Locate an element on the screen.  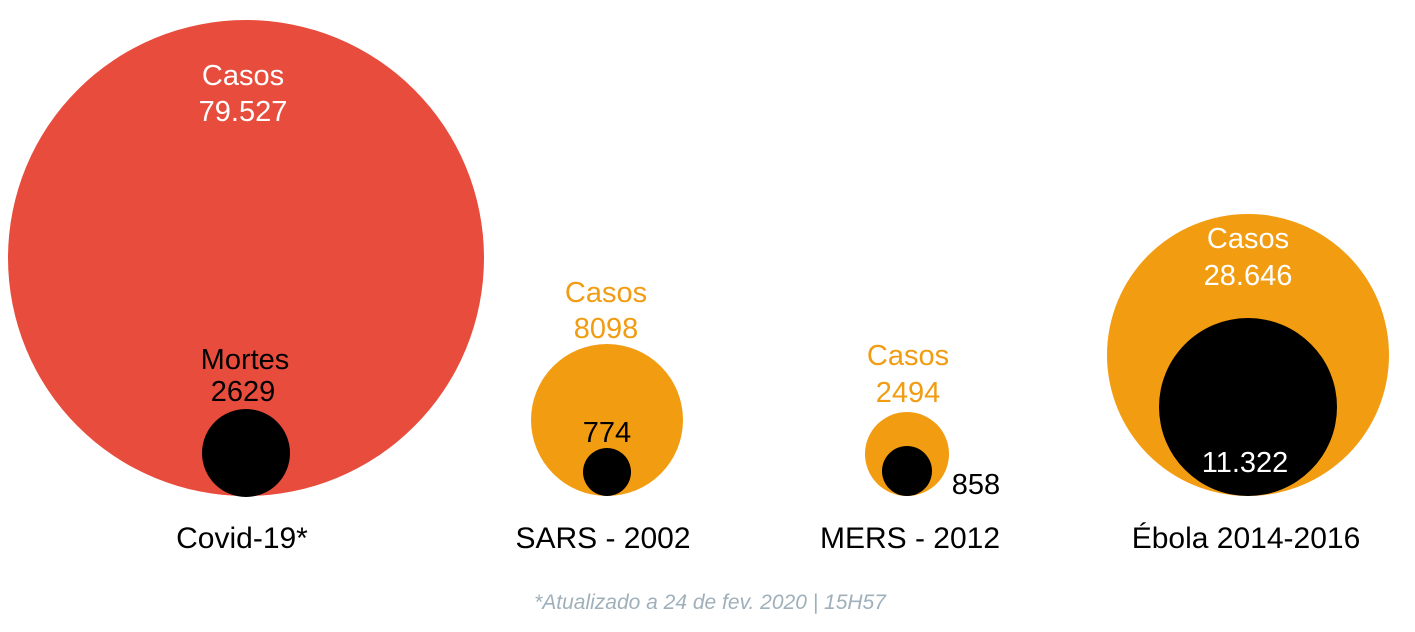
sars-cases-value: 8098 is located at coordinates (606, 329).